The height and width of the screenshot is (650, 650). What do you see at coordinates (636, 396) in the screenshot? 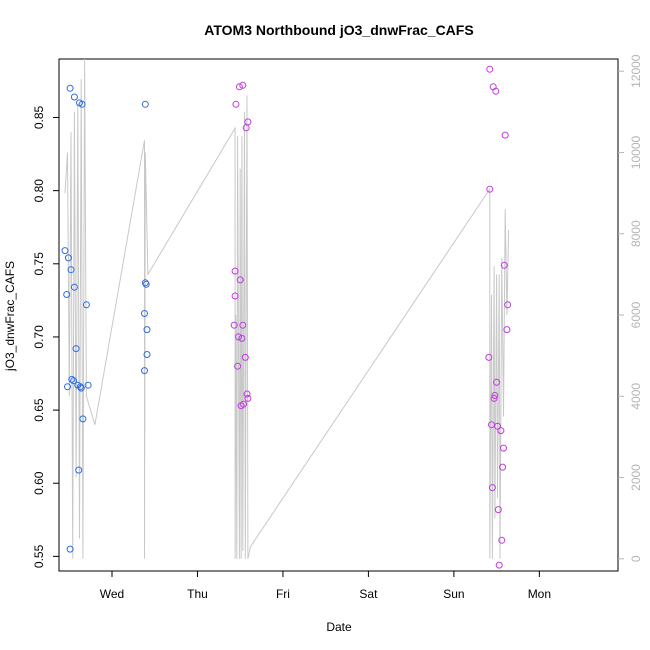
I see `y-right-tick-label: 4000` at bounding box center [636, 396].